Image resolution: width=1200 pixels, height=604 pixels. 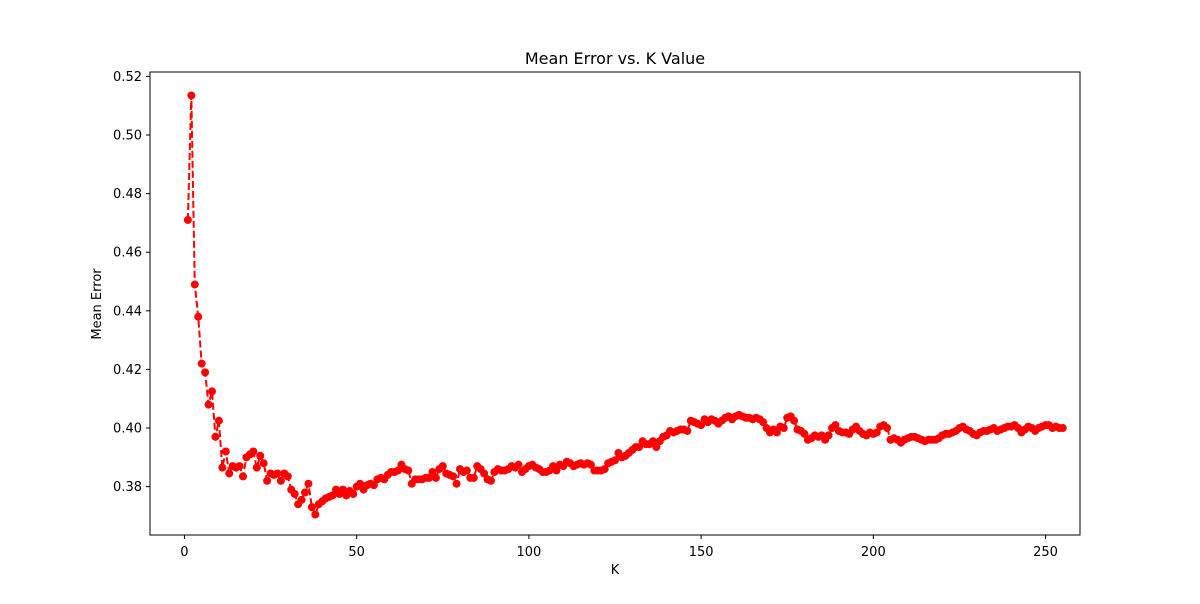 What do you see at coordinates (131, 282) in the screenshot?
I see `y-axis-ticks: 0.38 0.40 0.42 0.44 0.46 0.48 0.50 0.52` at bounding box center [131, 282].